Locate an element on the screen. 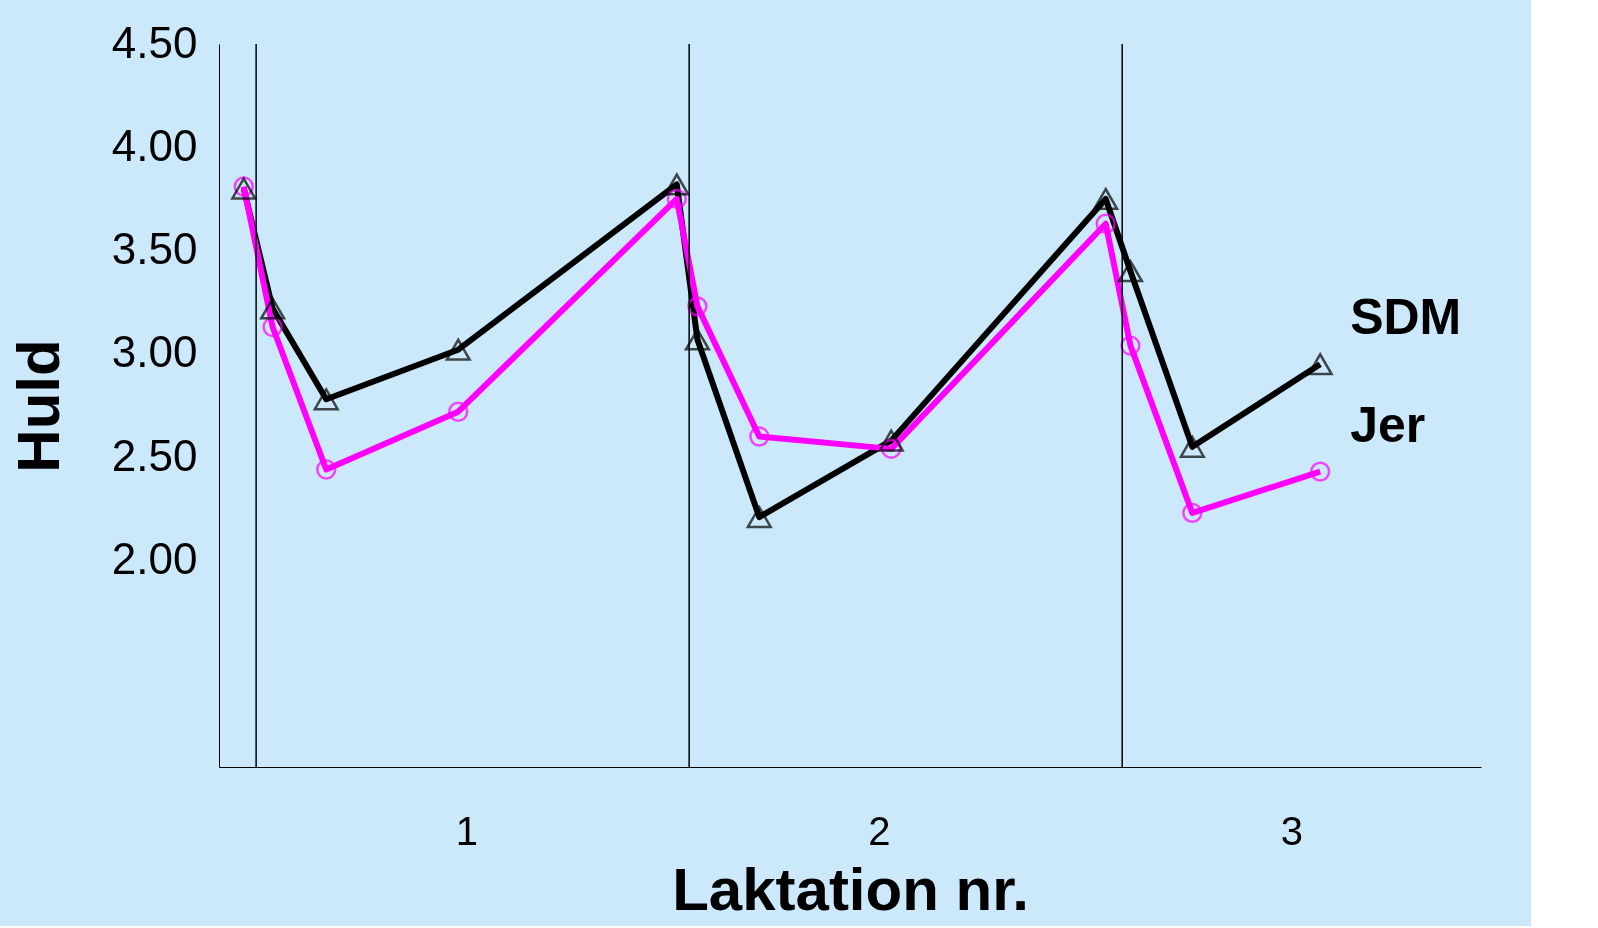 This screenshot has width=1598, height=928. x-axis-title: Laktation nr. is located at coordinates (850, 889).